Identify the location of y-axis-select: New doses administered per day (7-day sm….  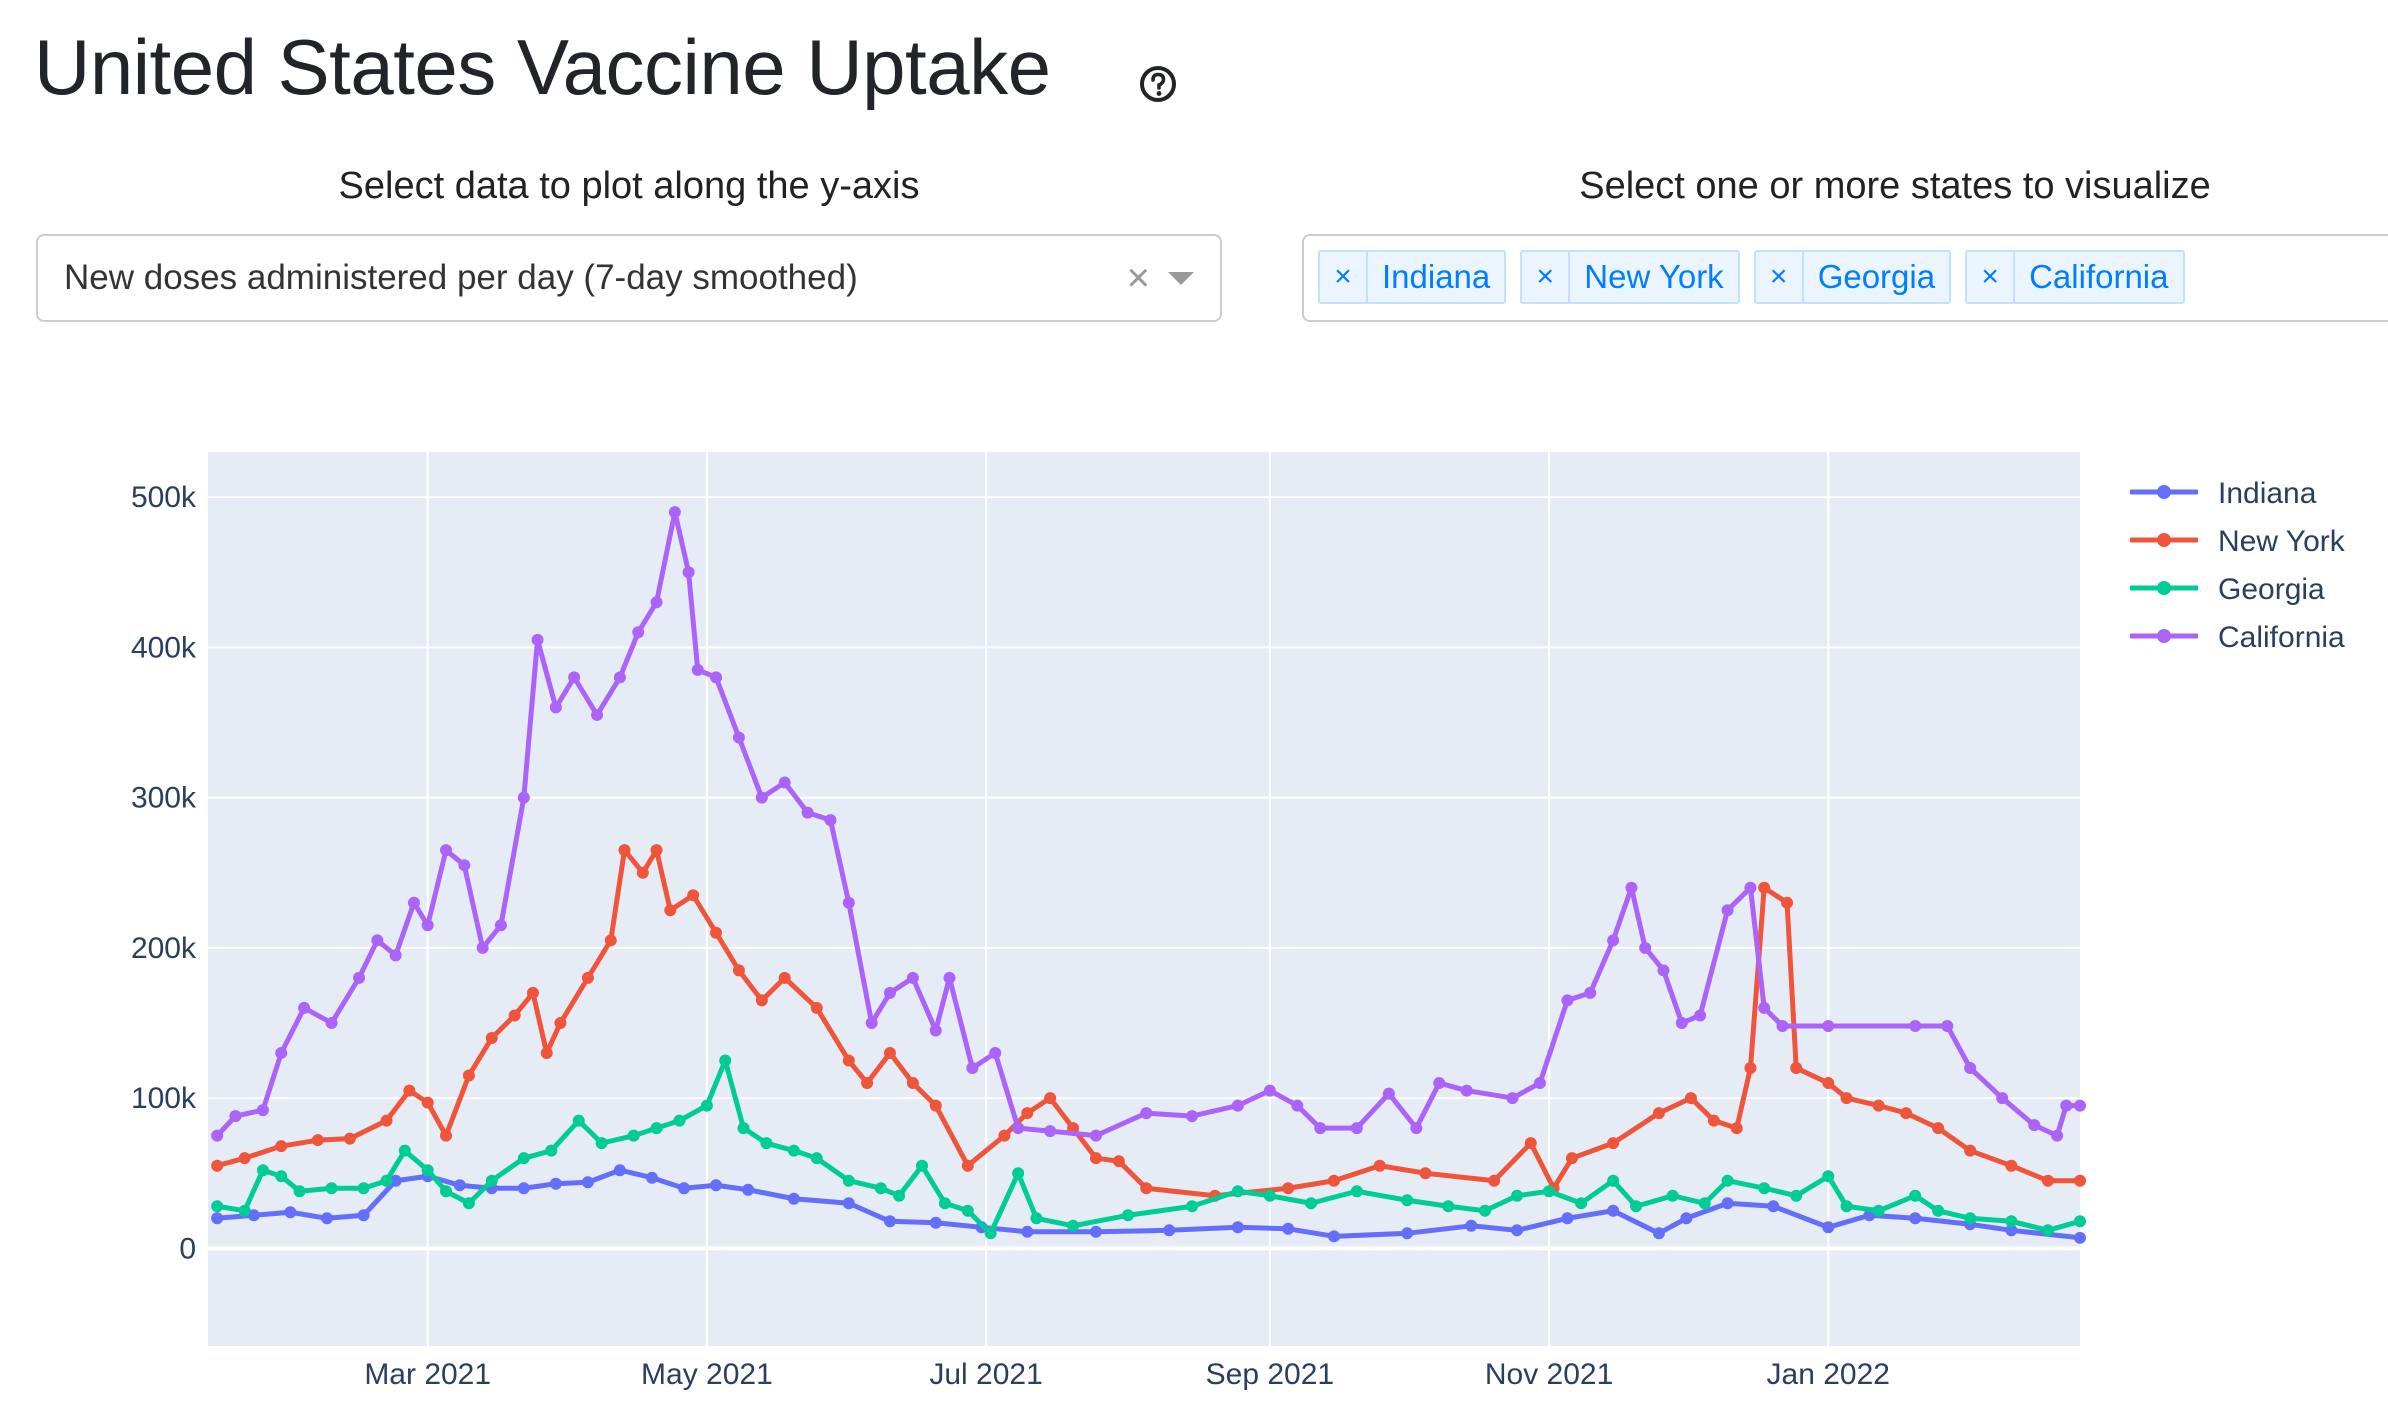
(629, 278).